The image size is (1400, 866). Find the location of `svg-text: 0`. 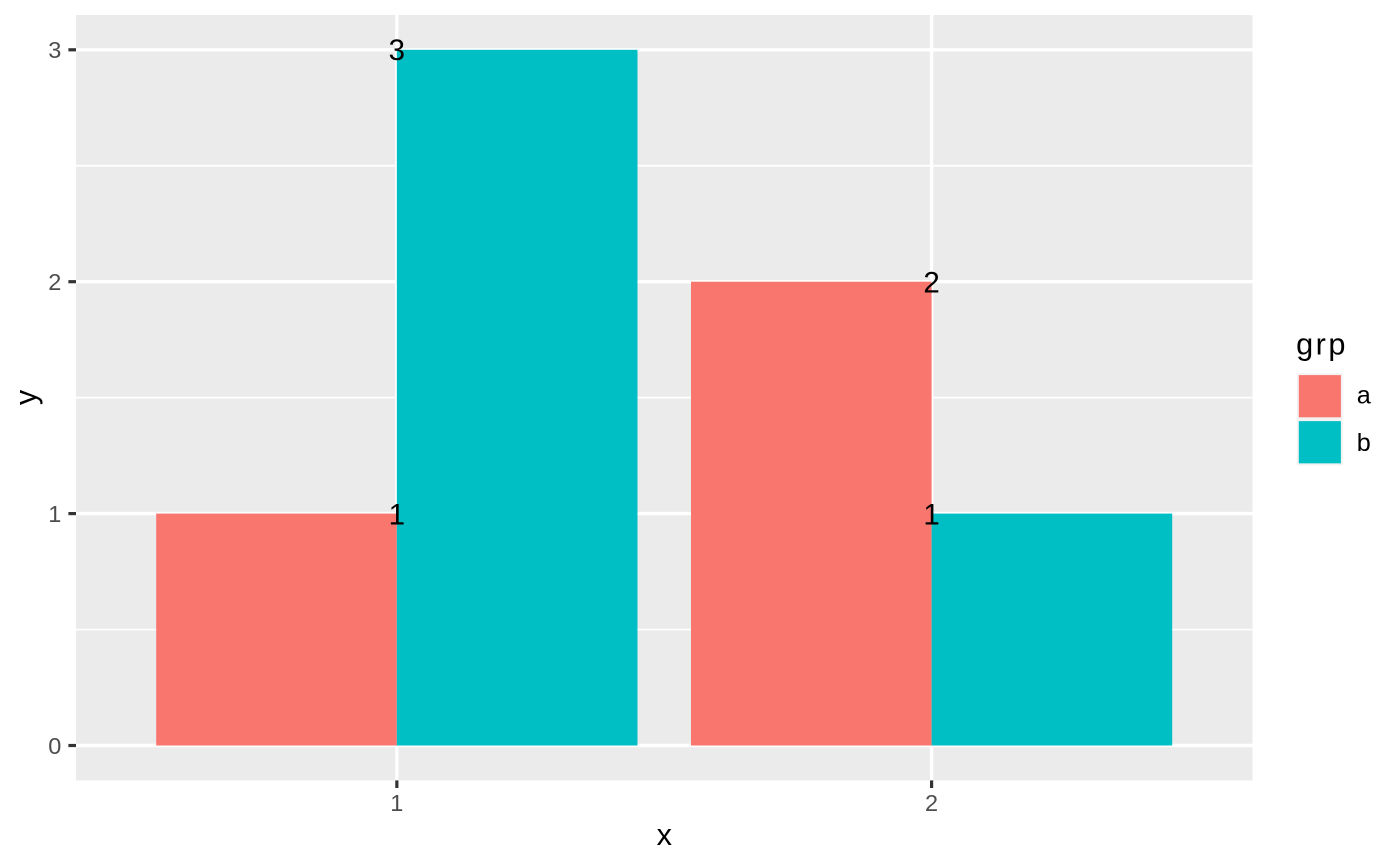

svg-text: 0 is located at coordinates (54, 746).